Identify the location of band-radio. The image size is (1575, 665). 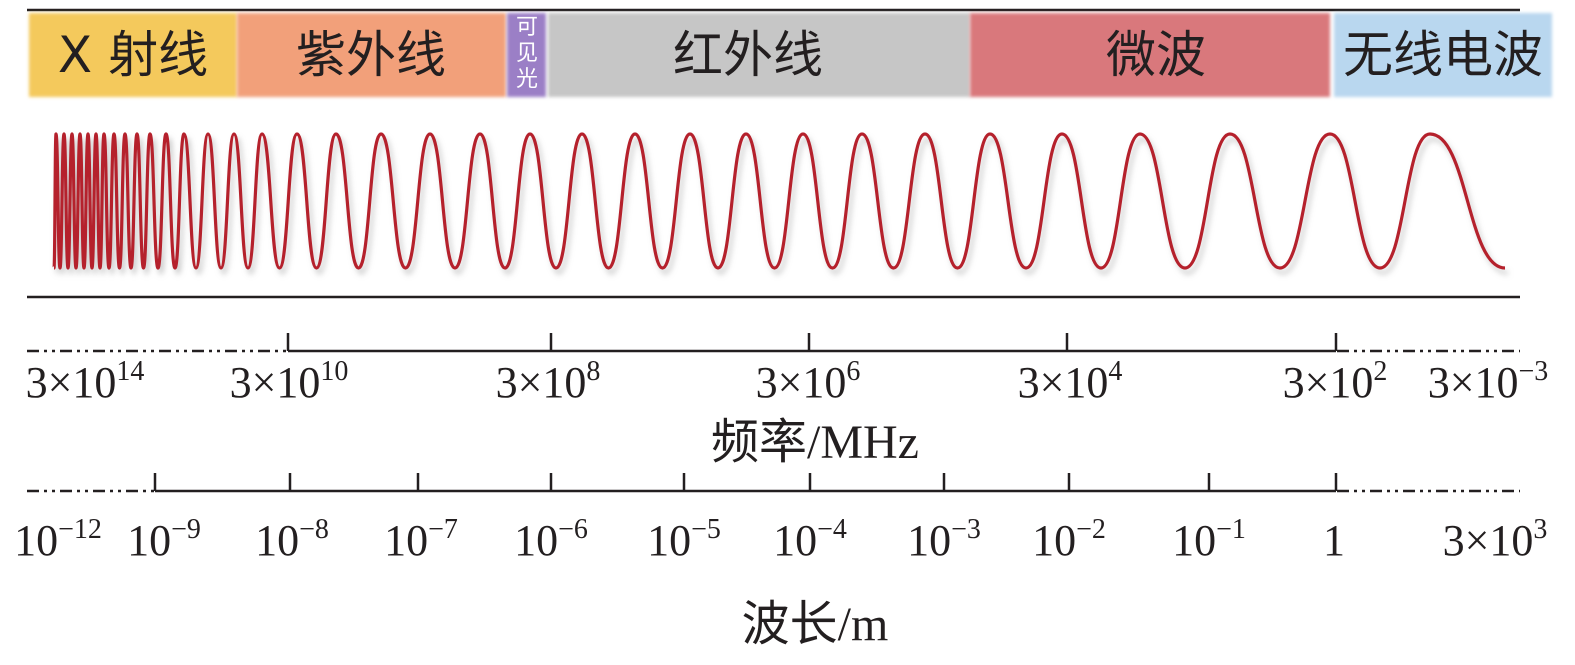
(1443, 55).